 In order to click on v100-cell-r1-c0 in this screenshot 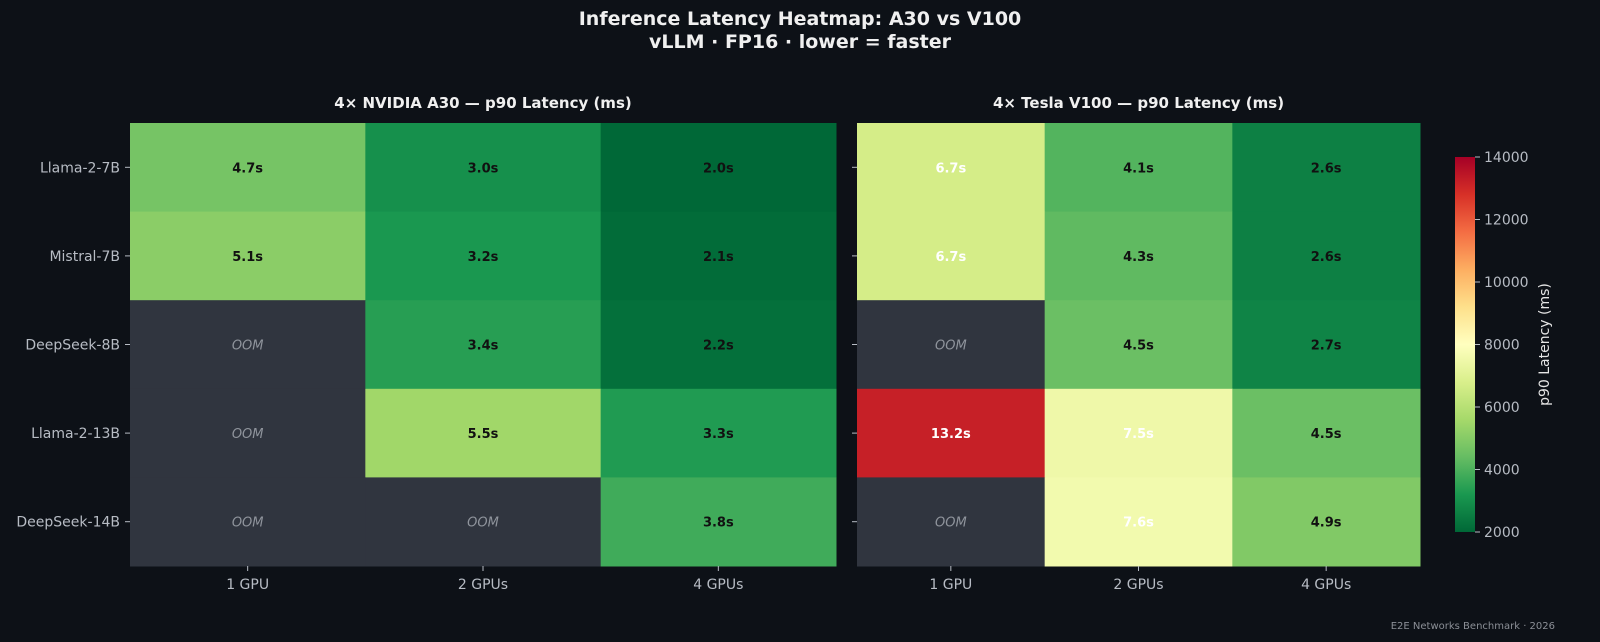, I will do `click(951, 256)`.